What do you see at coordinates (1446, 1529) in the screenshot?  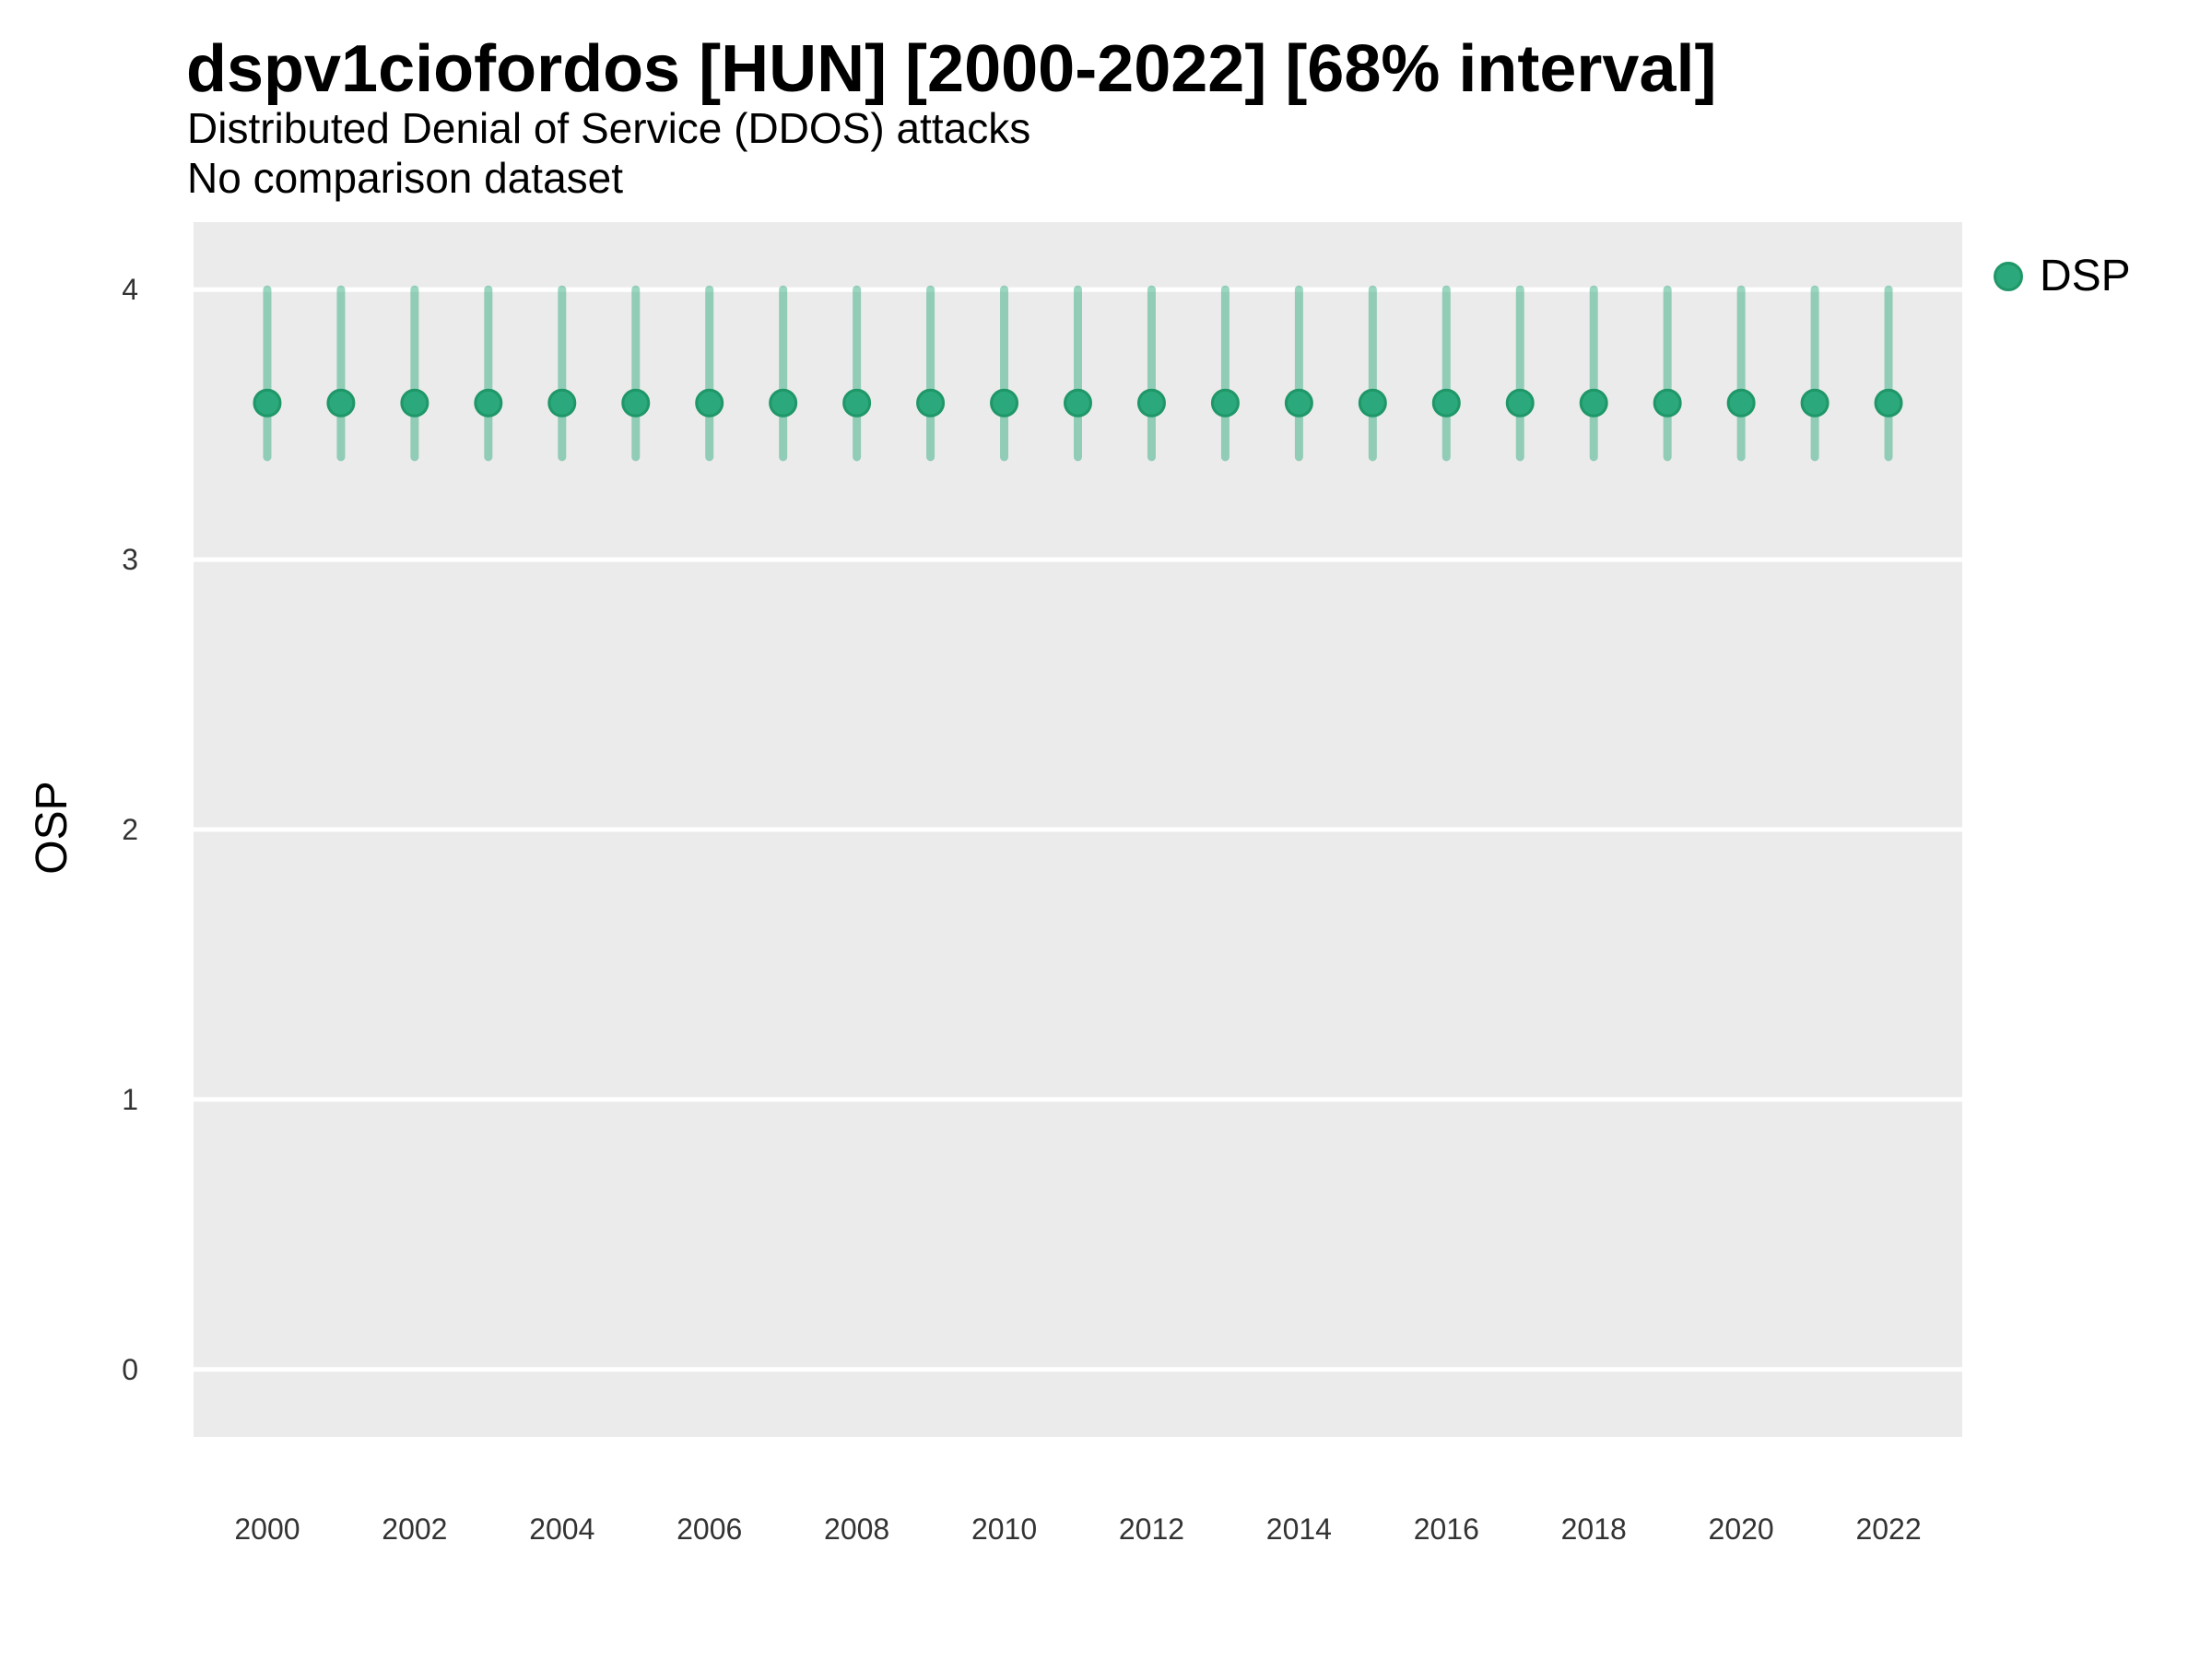 I see `x-tick-label-2016: 2016` at bounding box center [1446, 1529].